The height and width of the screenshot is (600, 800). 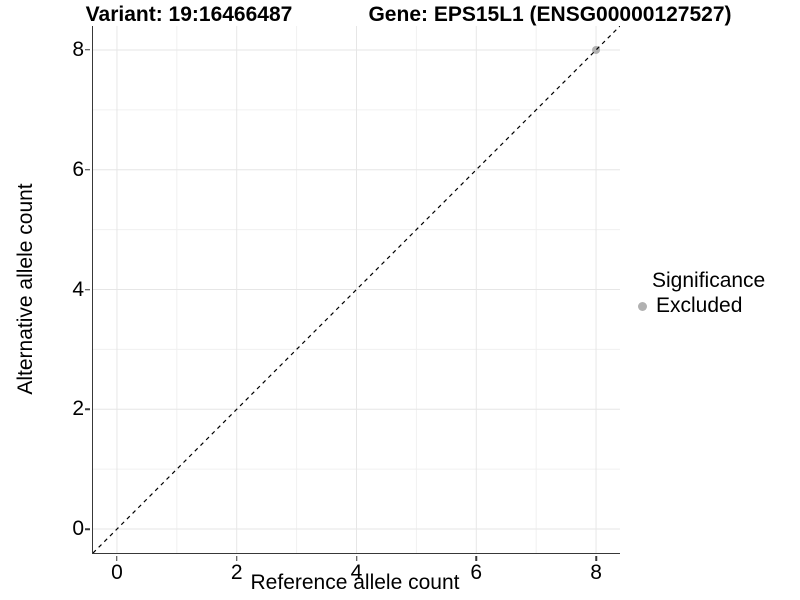 What do you see at coordinates (476, 572) in the screenshot?
I see `x-axis-tick-label: 6` at bounding box center [476, 572].